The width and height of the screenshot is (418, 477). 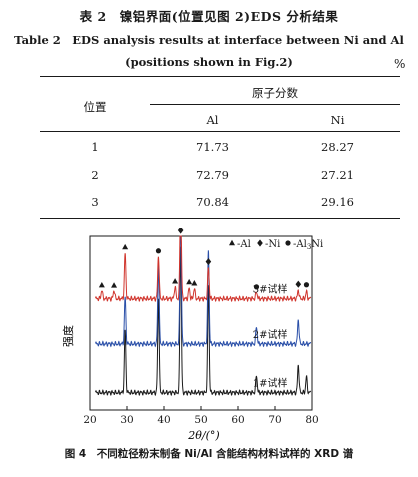 What do you see at coordinates (209, 454) in the screenshot?
I see `figure-caption: 图 4 不同粒径粉末制备 Ni/Al 含能结构材料试样的 XRD 谱` at bounding box center [209, 454].